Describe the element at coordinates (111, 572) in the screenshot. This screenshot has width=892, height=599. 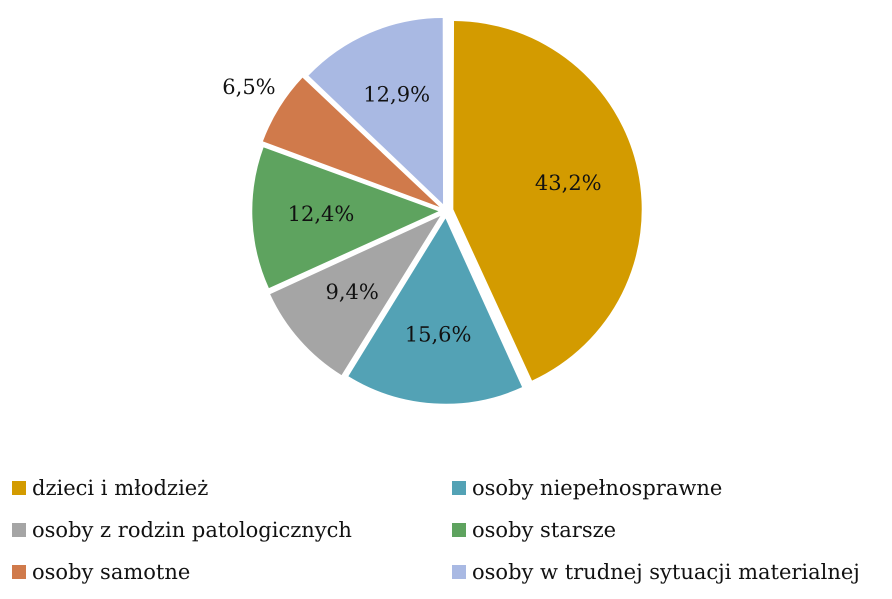
I see `legend-label: osoby samotne` at that location.